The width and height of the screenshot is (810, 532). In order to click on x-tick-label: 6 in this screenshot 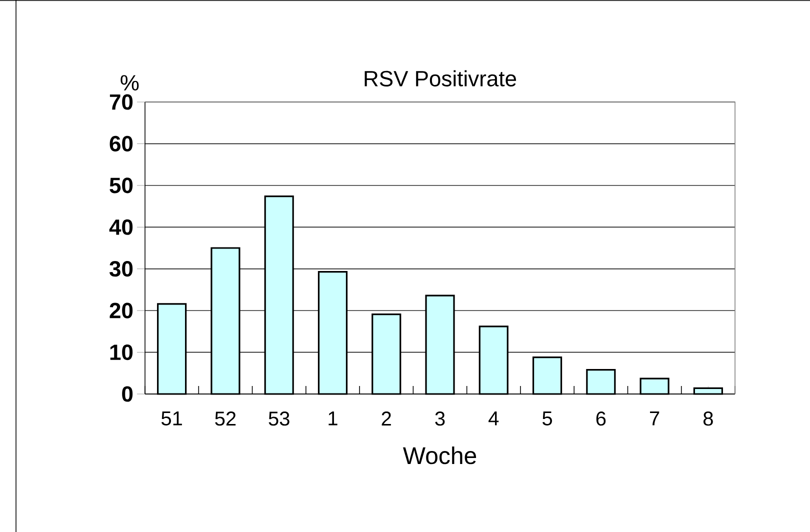, I will do `click(601, 419)`.